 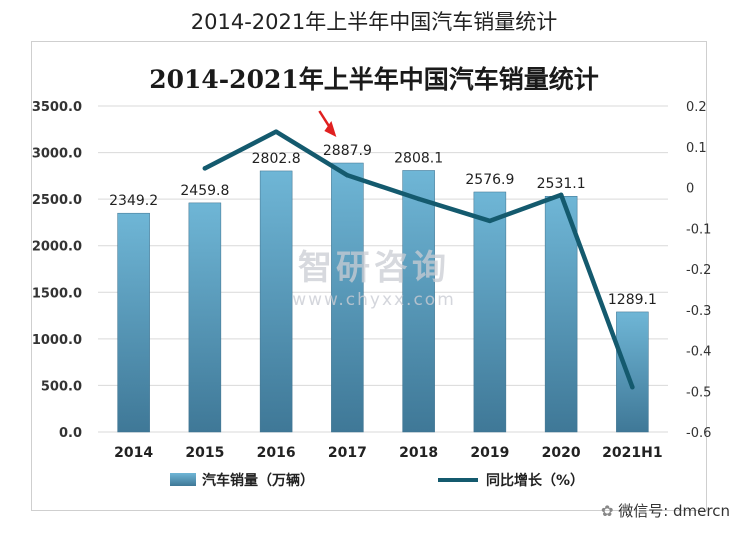 I want to click on bar-2014, so click(x=133, y=322).